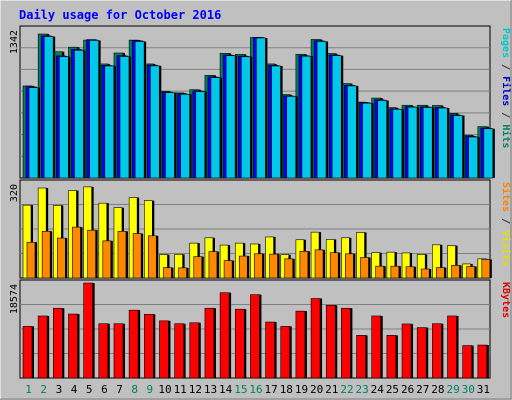 This screenshot has height=400, width=512. I want to click on y-max-label: 320, so click(14, 193).